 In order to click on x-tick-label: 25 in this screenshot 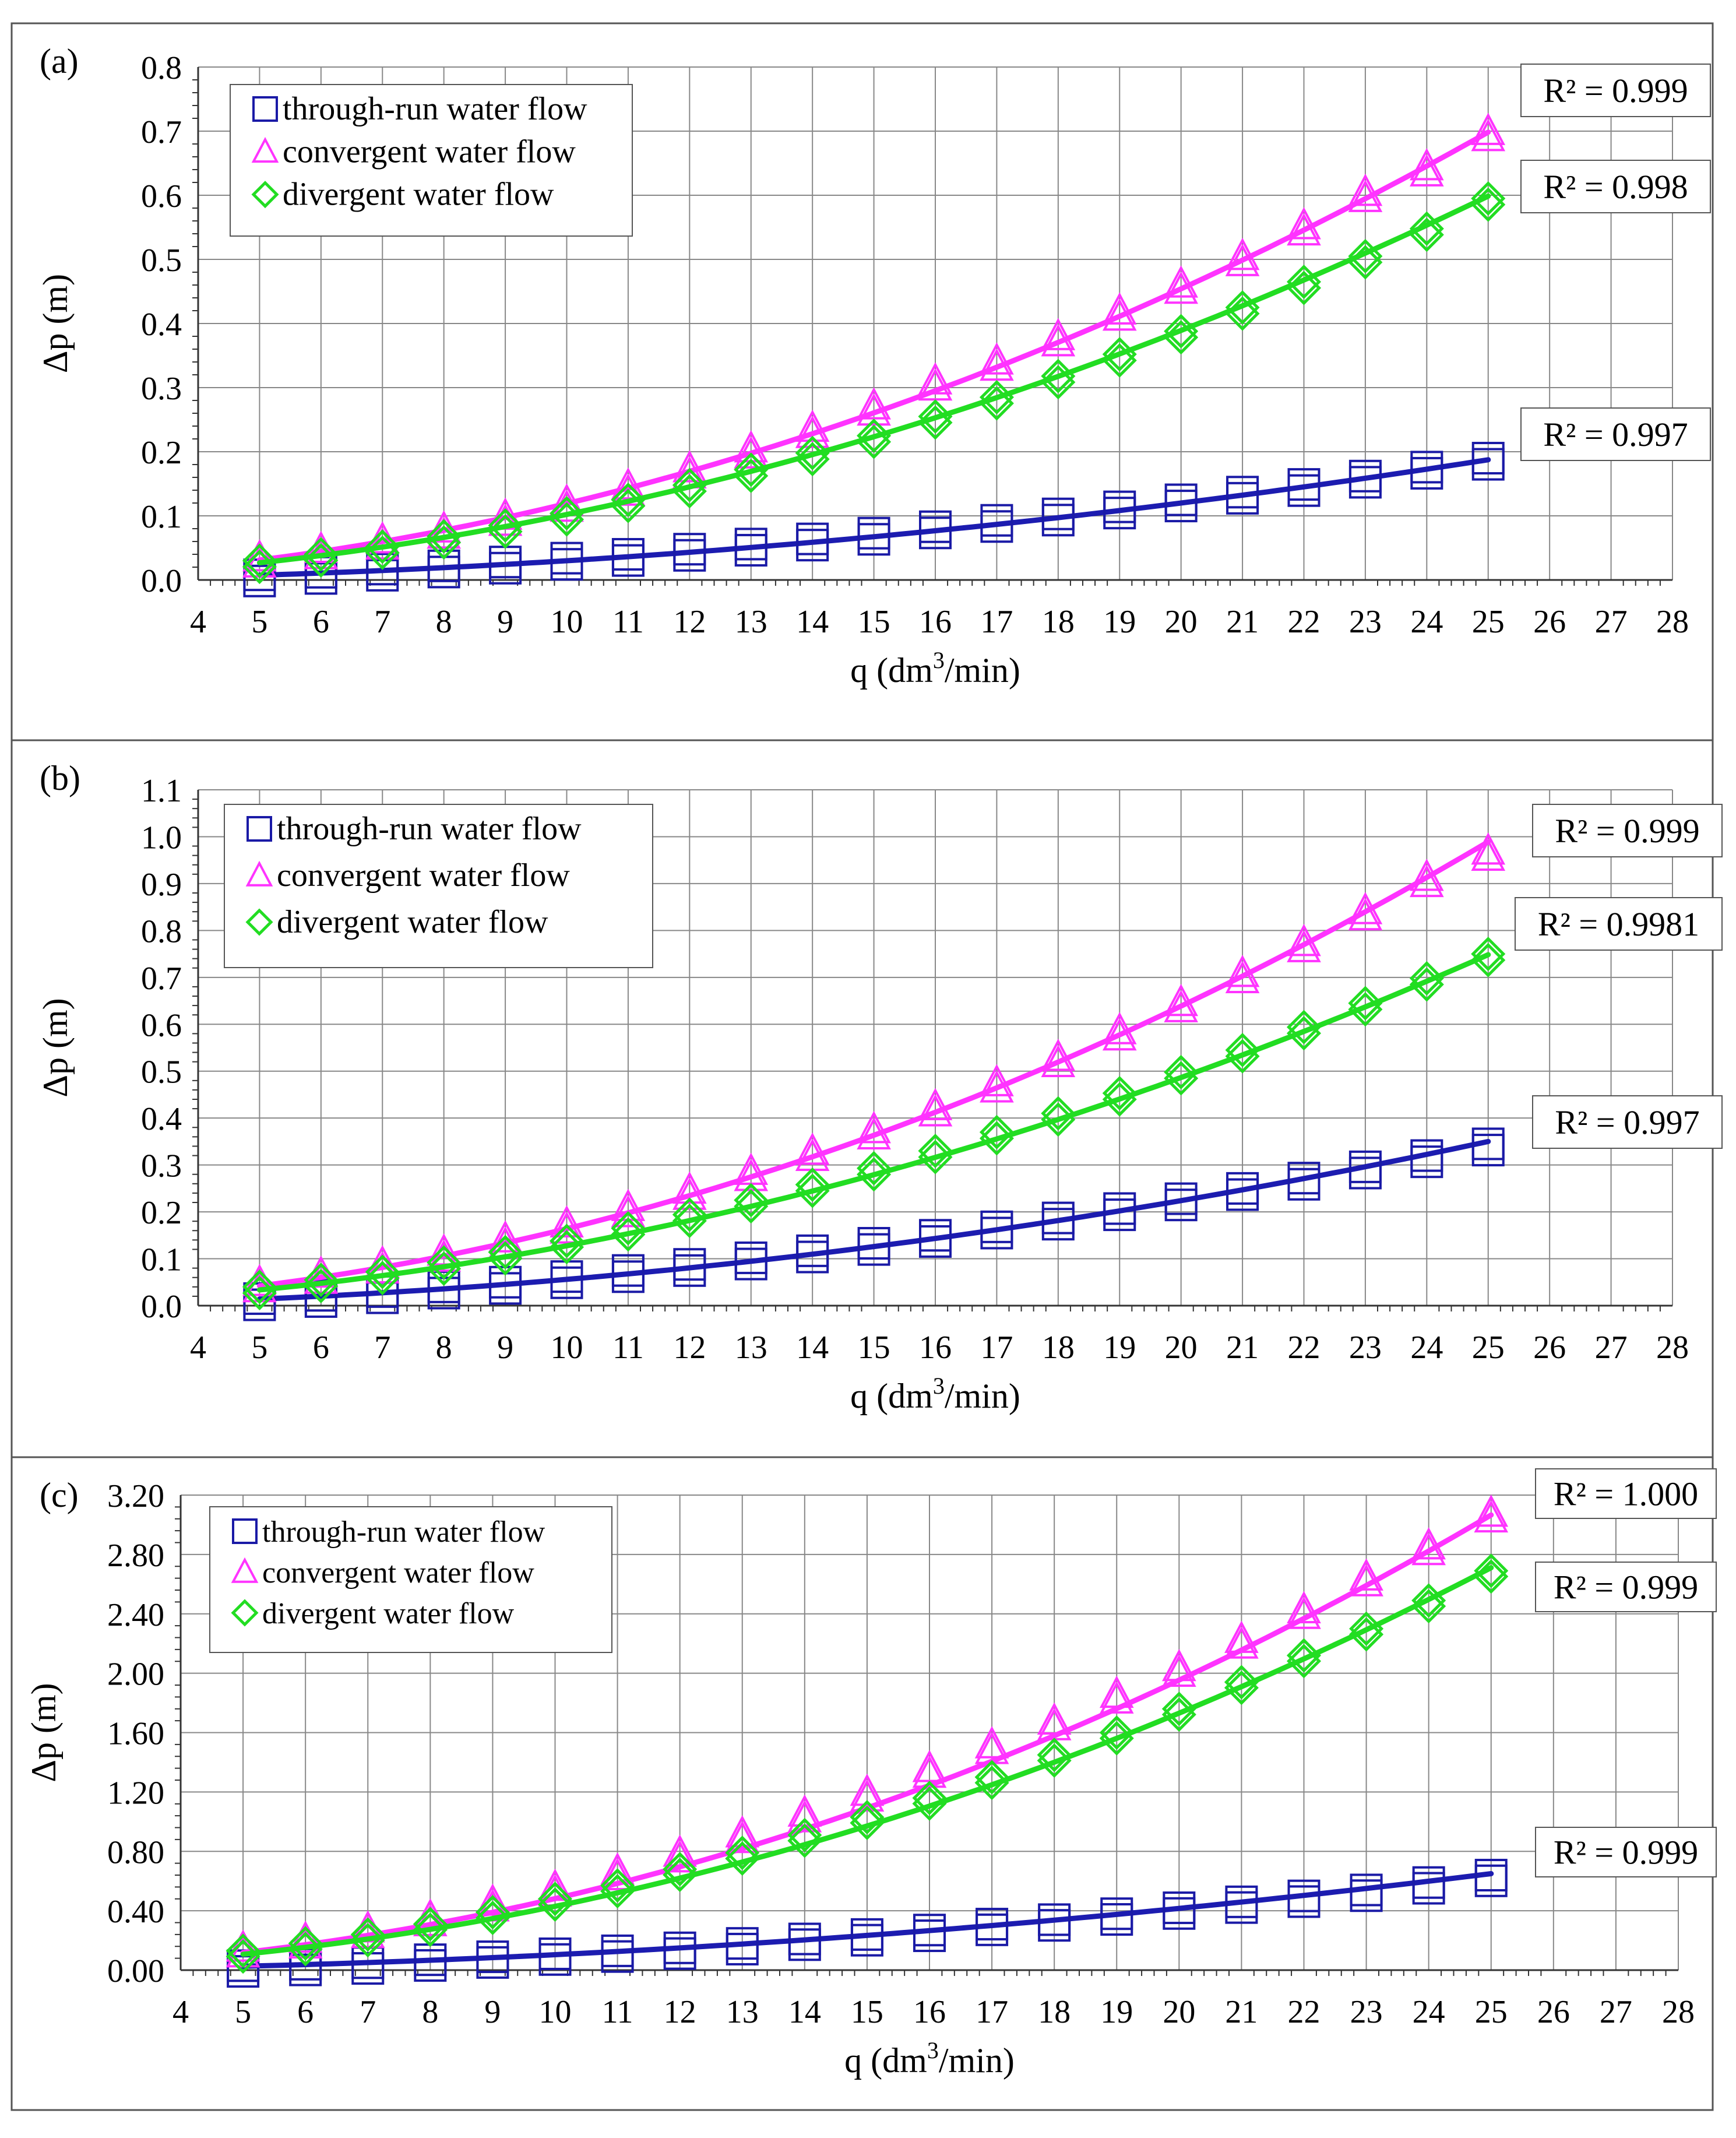, I will do `click(1488, 622)`.